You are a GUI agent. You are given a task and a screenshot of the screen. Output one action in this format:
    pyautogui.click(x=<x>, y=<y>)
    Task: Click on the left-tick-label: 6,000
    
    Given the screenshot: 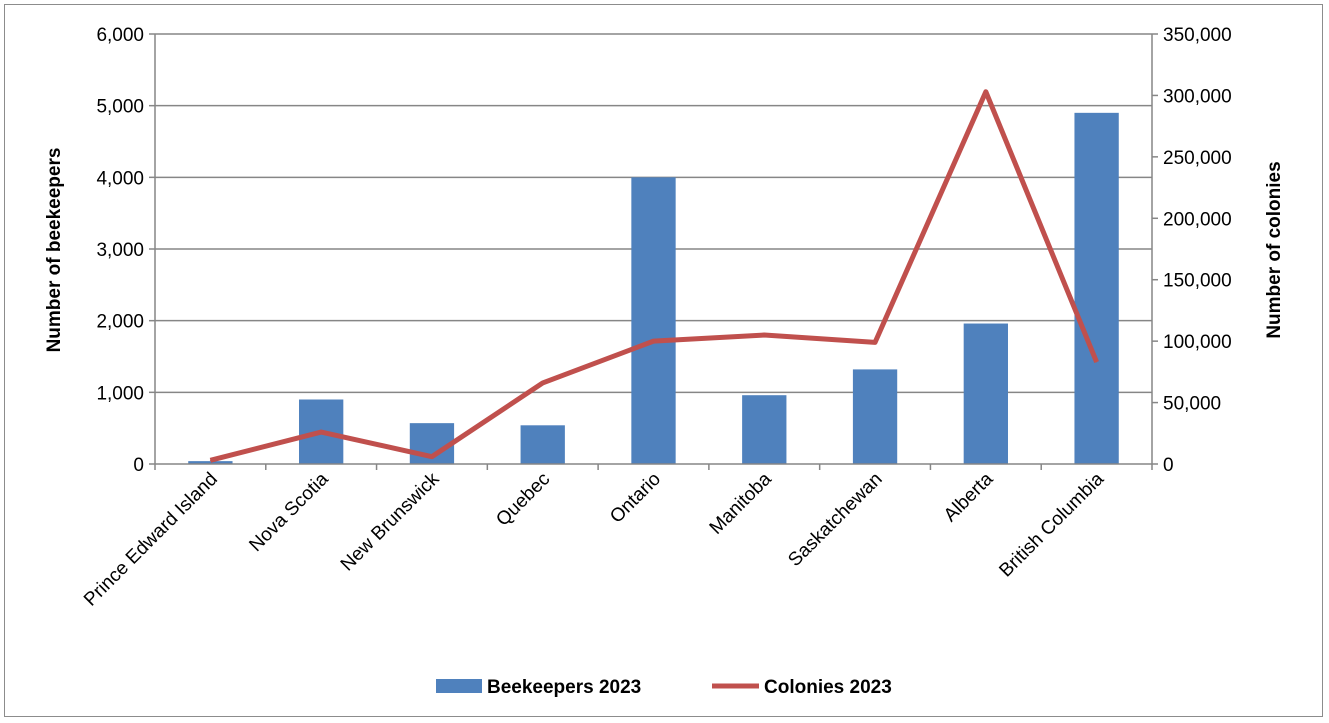 What is the action you would take?
    pyautogui.click(x=120, y=35)
    